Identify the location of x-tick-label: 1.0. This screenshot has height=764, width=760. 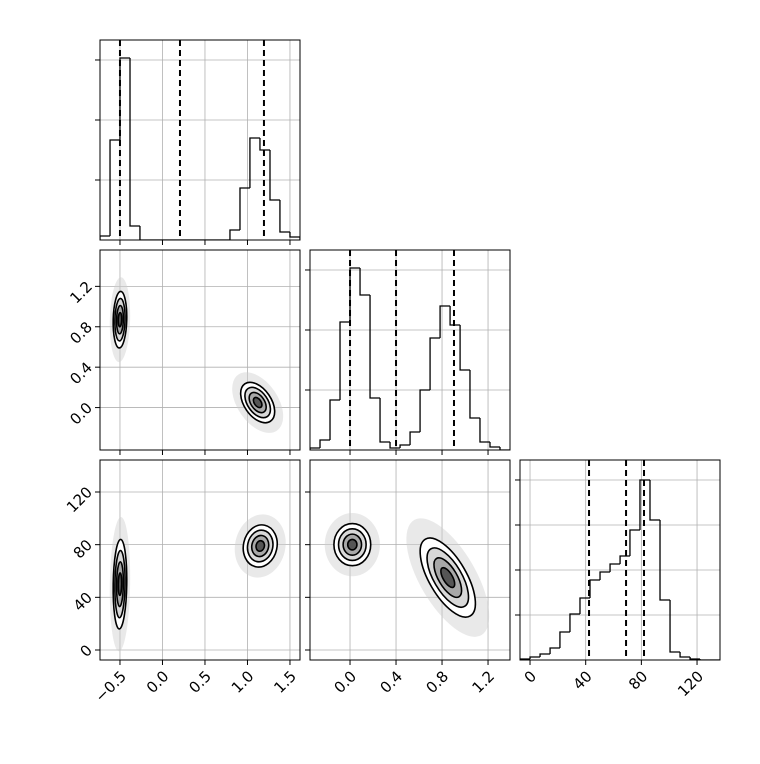
(243, 682).